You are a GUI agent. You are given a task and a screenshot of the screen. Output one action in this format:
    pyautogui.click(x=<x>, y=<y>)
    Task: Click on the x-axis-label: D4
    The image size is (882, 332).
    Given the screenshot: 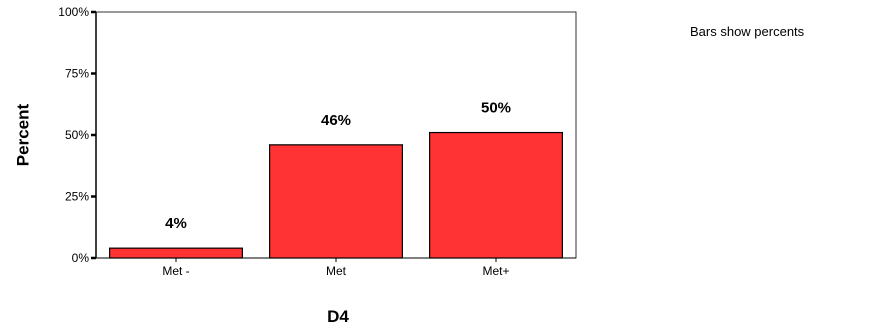 What is the action you would take?
    pyautogui.click(x=338, y=316)
    